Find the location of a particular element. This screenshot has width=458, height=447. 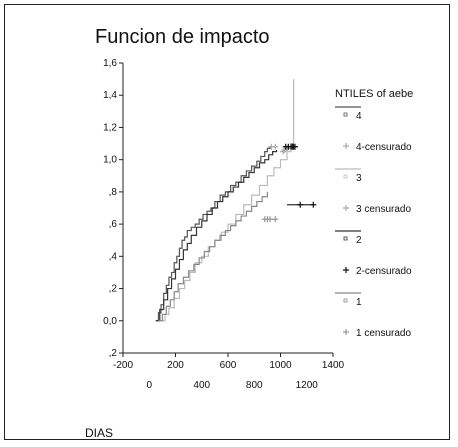

legend-title: NTILES of aebe is located at coordinates (374, 94).